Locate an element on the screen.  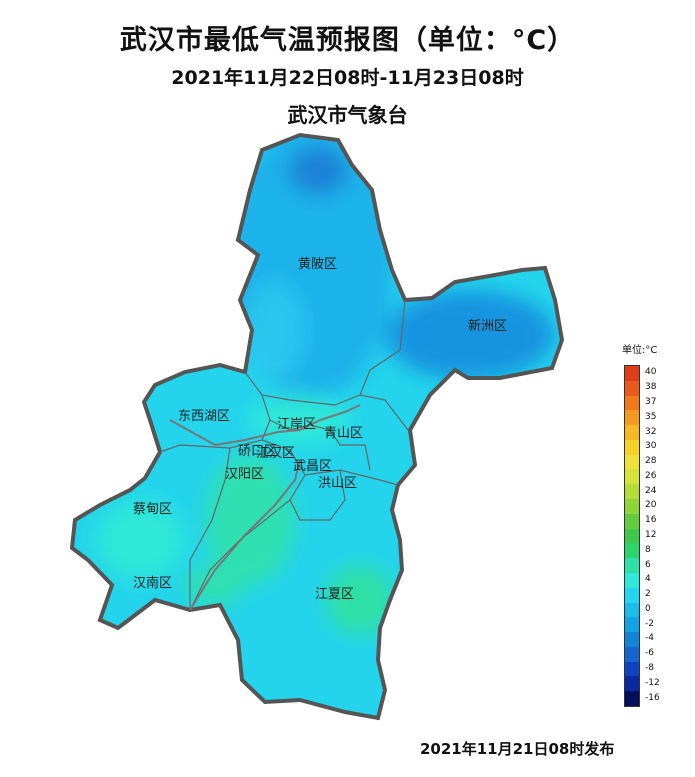
legend-tick-label: 32 is located at coordinates (651, 431).